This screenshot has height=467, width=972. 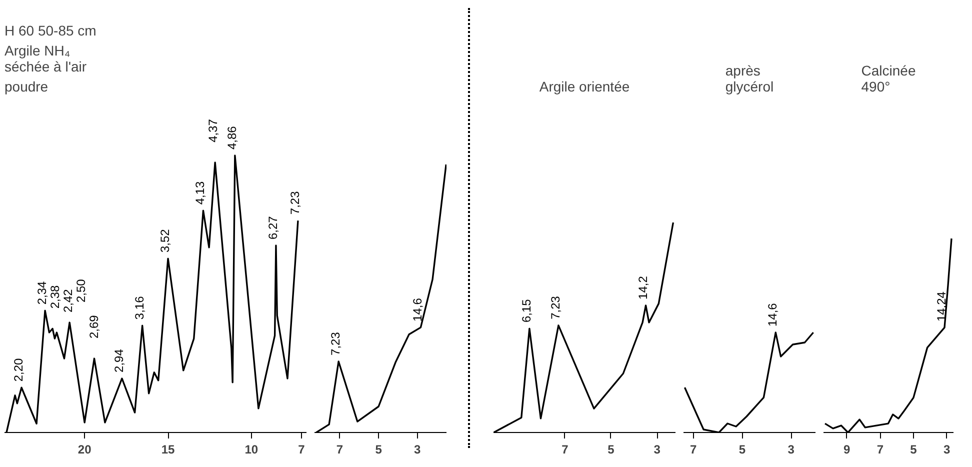 I want to click on chart-title: Calcinée 490°, so click(x=888, y=78).